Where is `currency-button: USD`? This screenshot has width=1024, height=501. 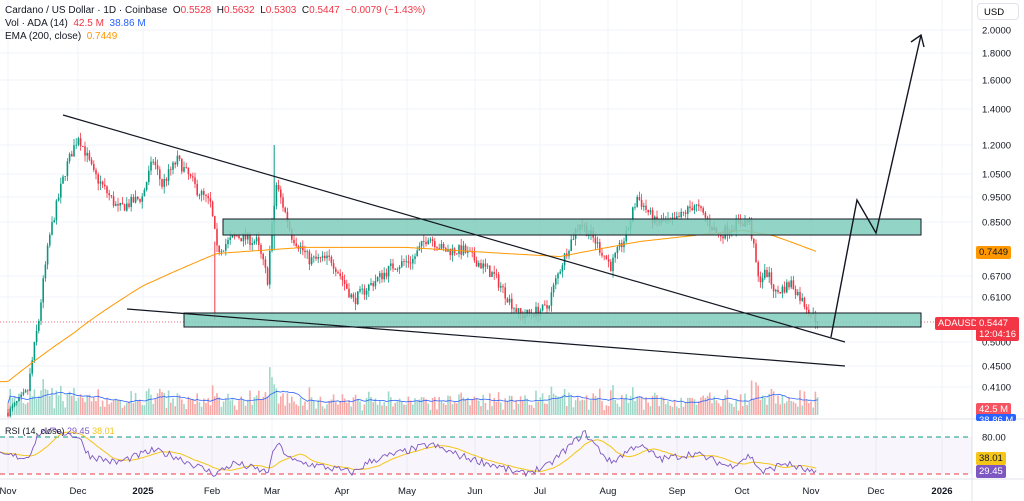 currency-button: USD is located at coordinates (998, 11).